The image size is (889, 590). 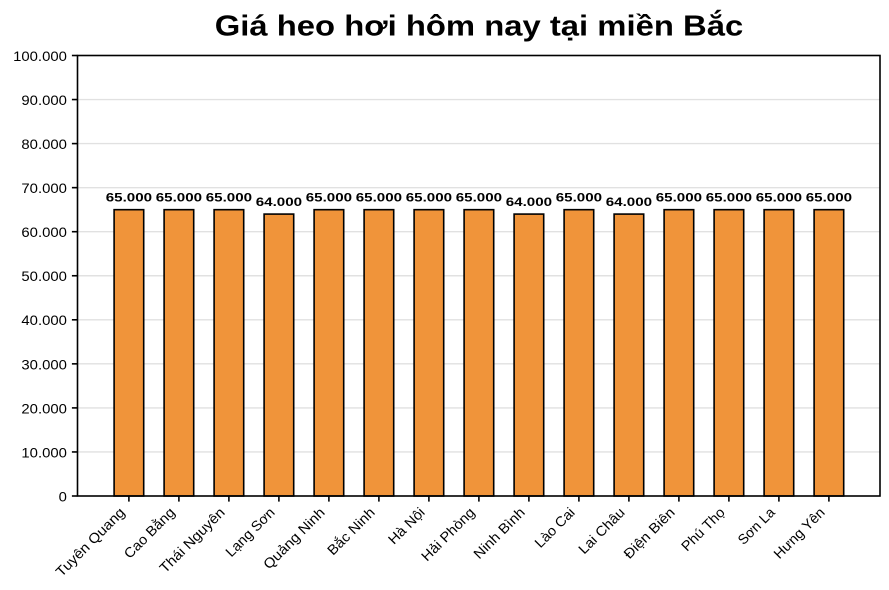 What do you see at coordinates (44, 144) in the screenshot?
I see `svg-text: 80.000` at bounding box center [44, 144].